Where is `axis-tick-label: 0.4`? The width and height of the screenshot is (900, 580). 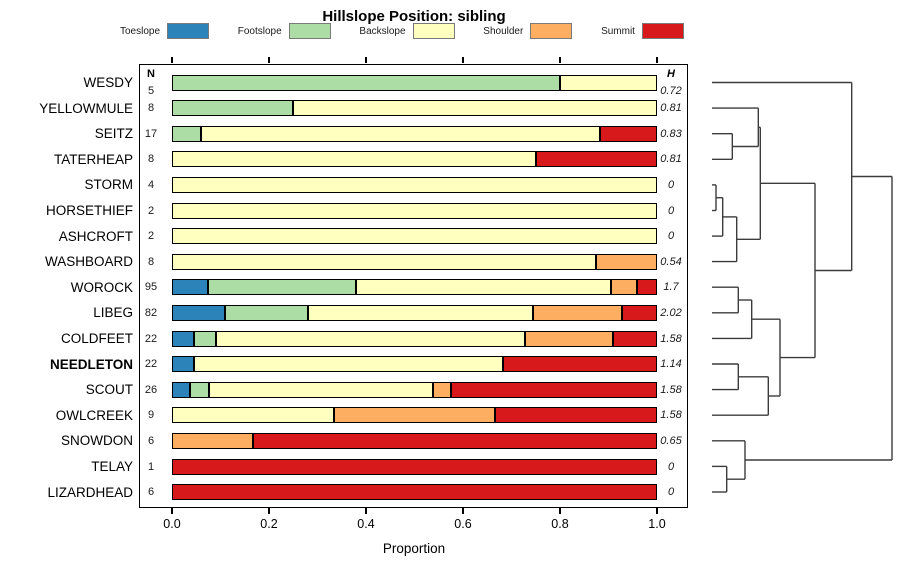
axis-tick-label: 0.4 is located at coordinates (366, 524).